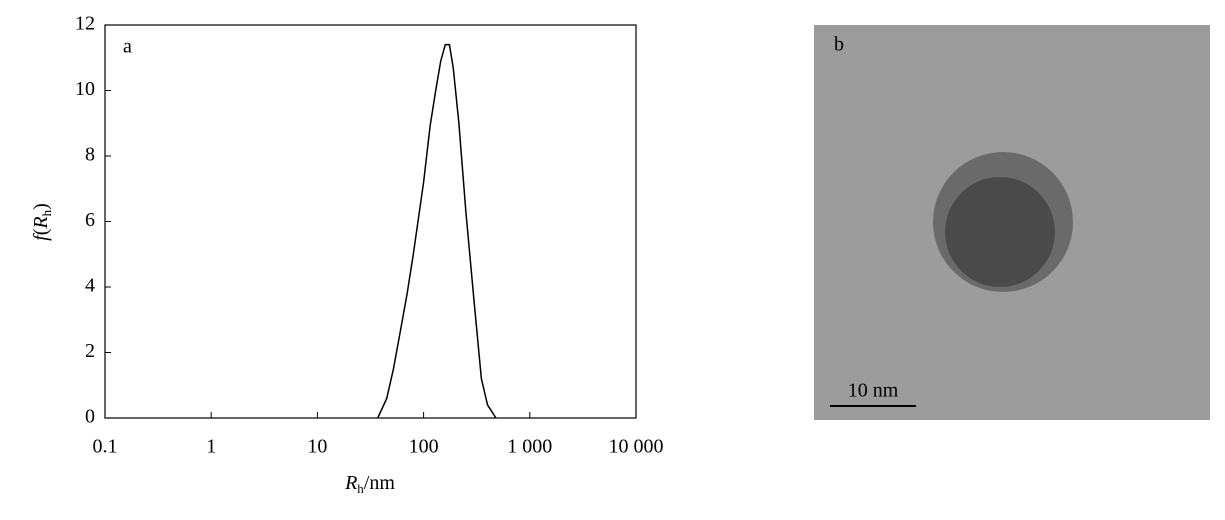  I want to click on x-tick-label: 100, so click(424, 447).